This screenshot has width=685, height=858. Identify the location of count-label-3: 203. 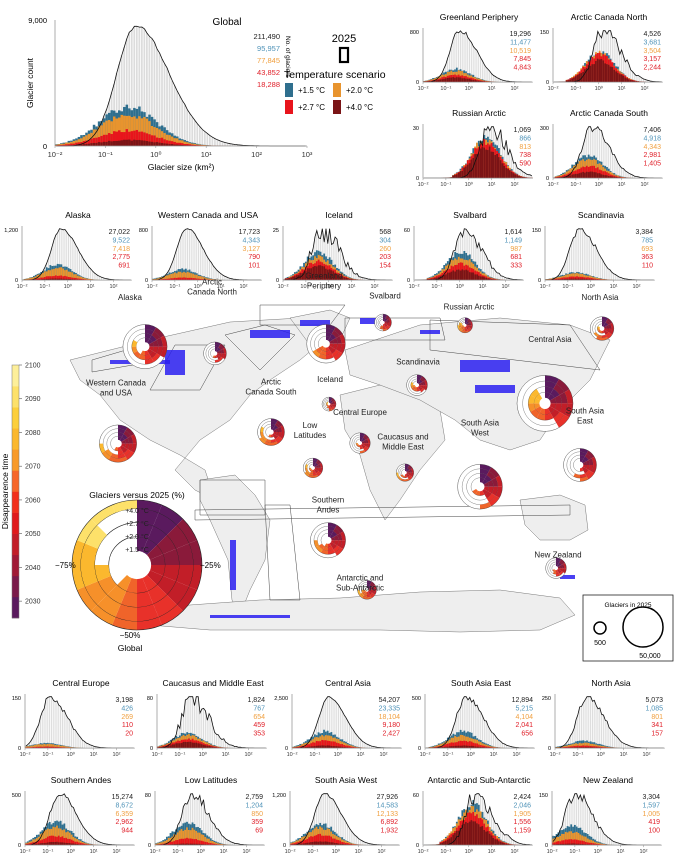
(385, 257).